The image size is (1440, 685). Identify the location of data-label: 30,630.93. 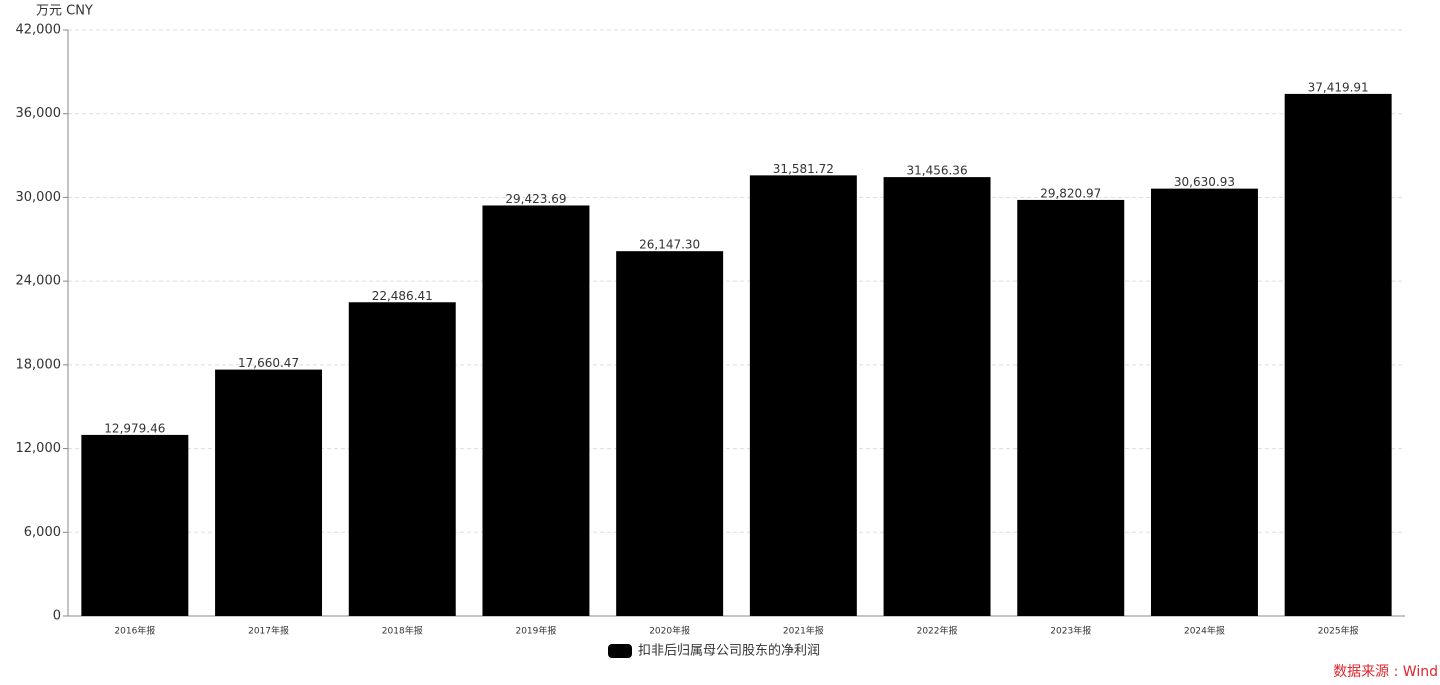
(1204, 182).